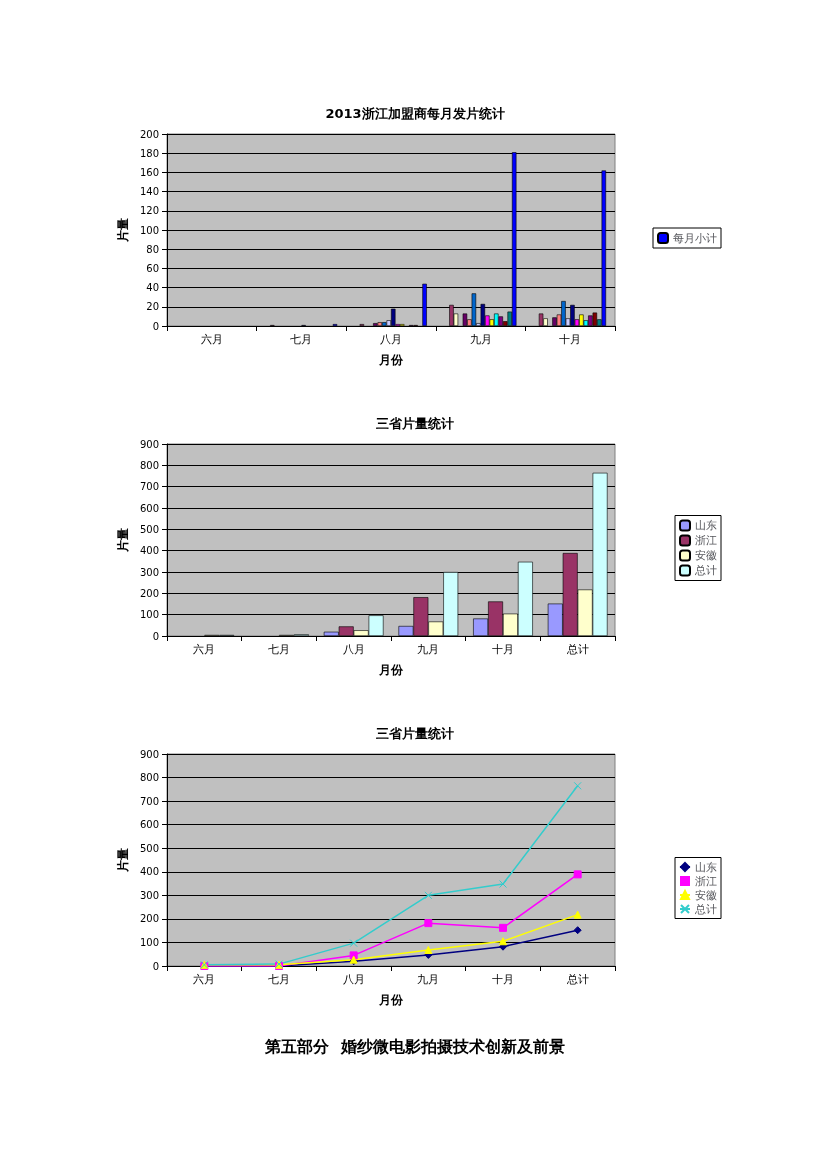 This screenshot has width=830, height=1174. I want to click on y-tick-label: 60, so click(152, 268).